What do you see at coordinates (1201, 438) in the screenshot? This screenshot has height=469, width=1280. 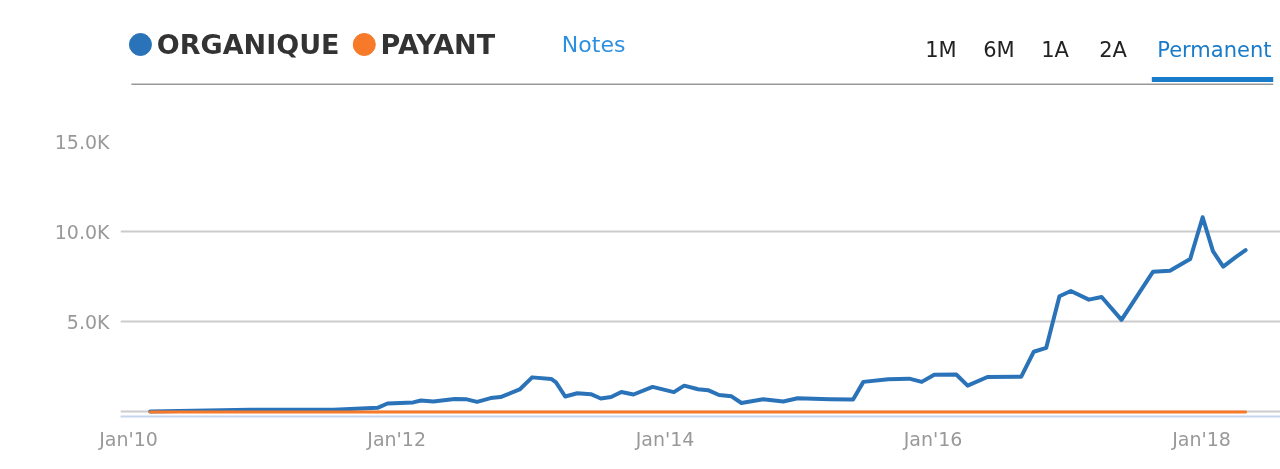 I see `x-tick-label: Jan'18` at bounding box center [1201, 438].